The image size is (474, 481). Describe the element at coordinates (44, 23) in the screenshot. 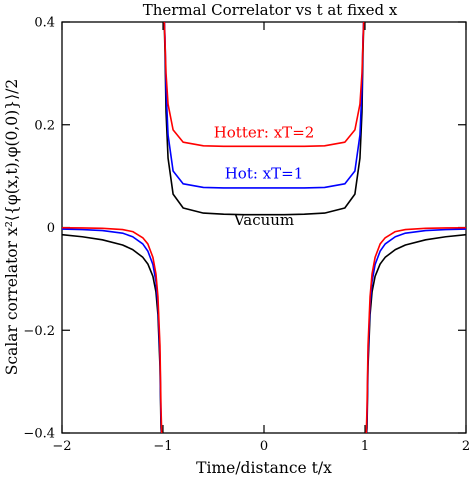

I see `y-tick-label: 0.4` at that location.